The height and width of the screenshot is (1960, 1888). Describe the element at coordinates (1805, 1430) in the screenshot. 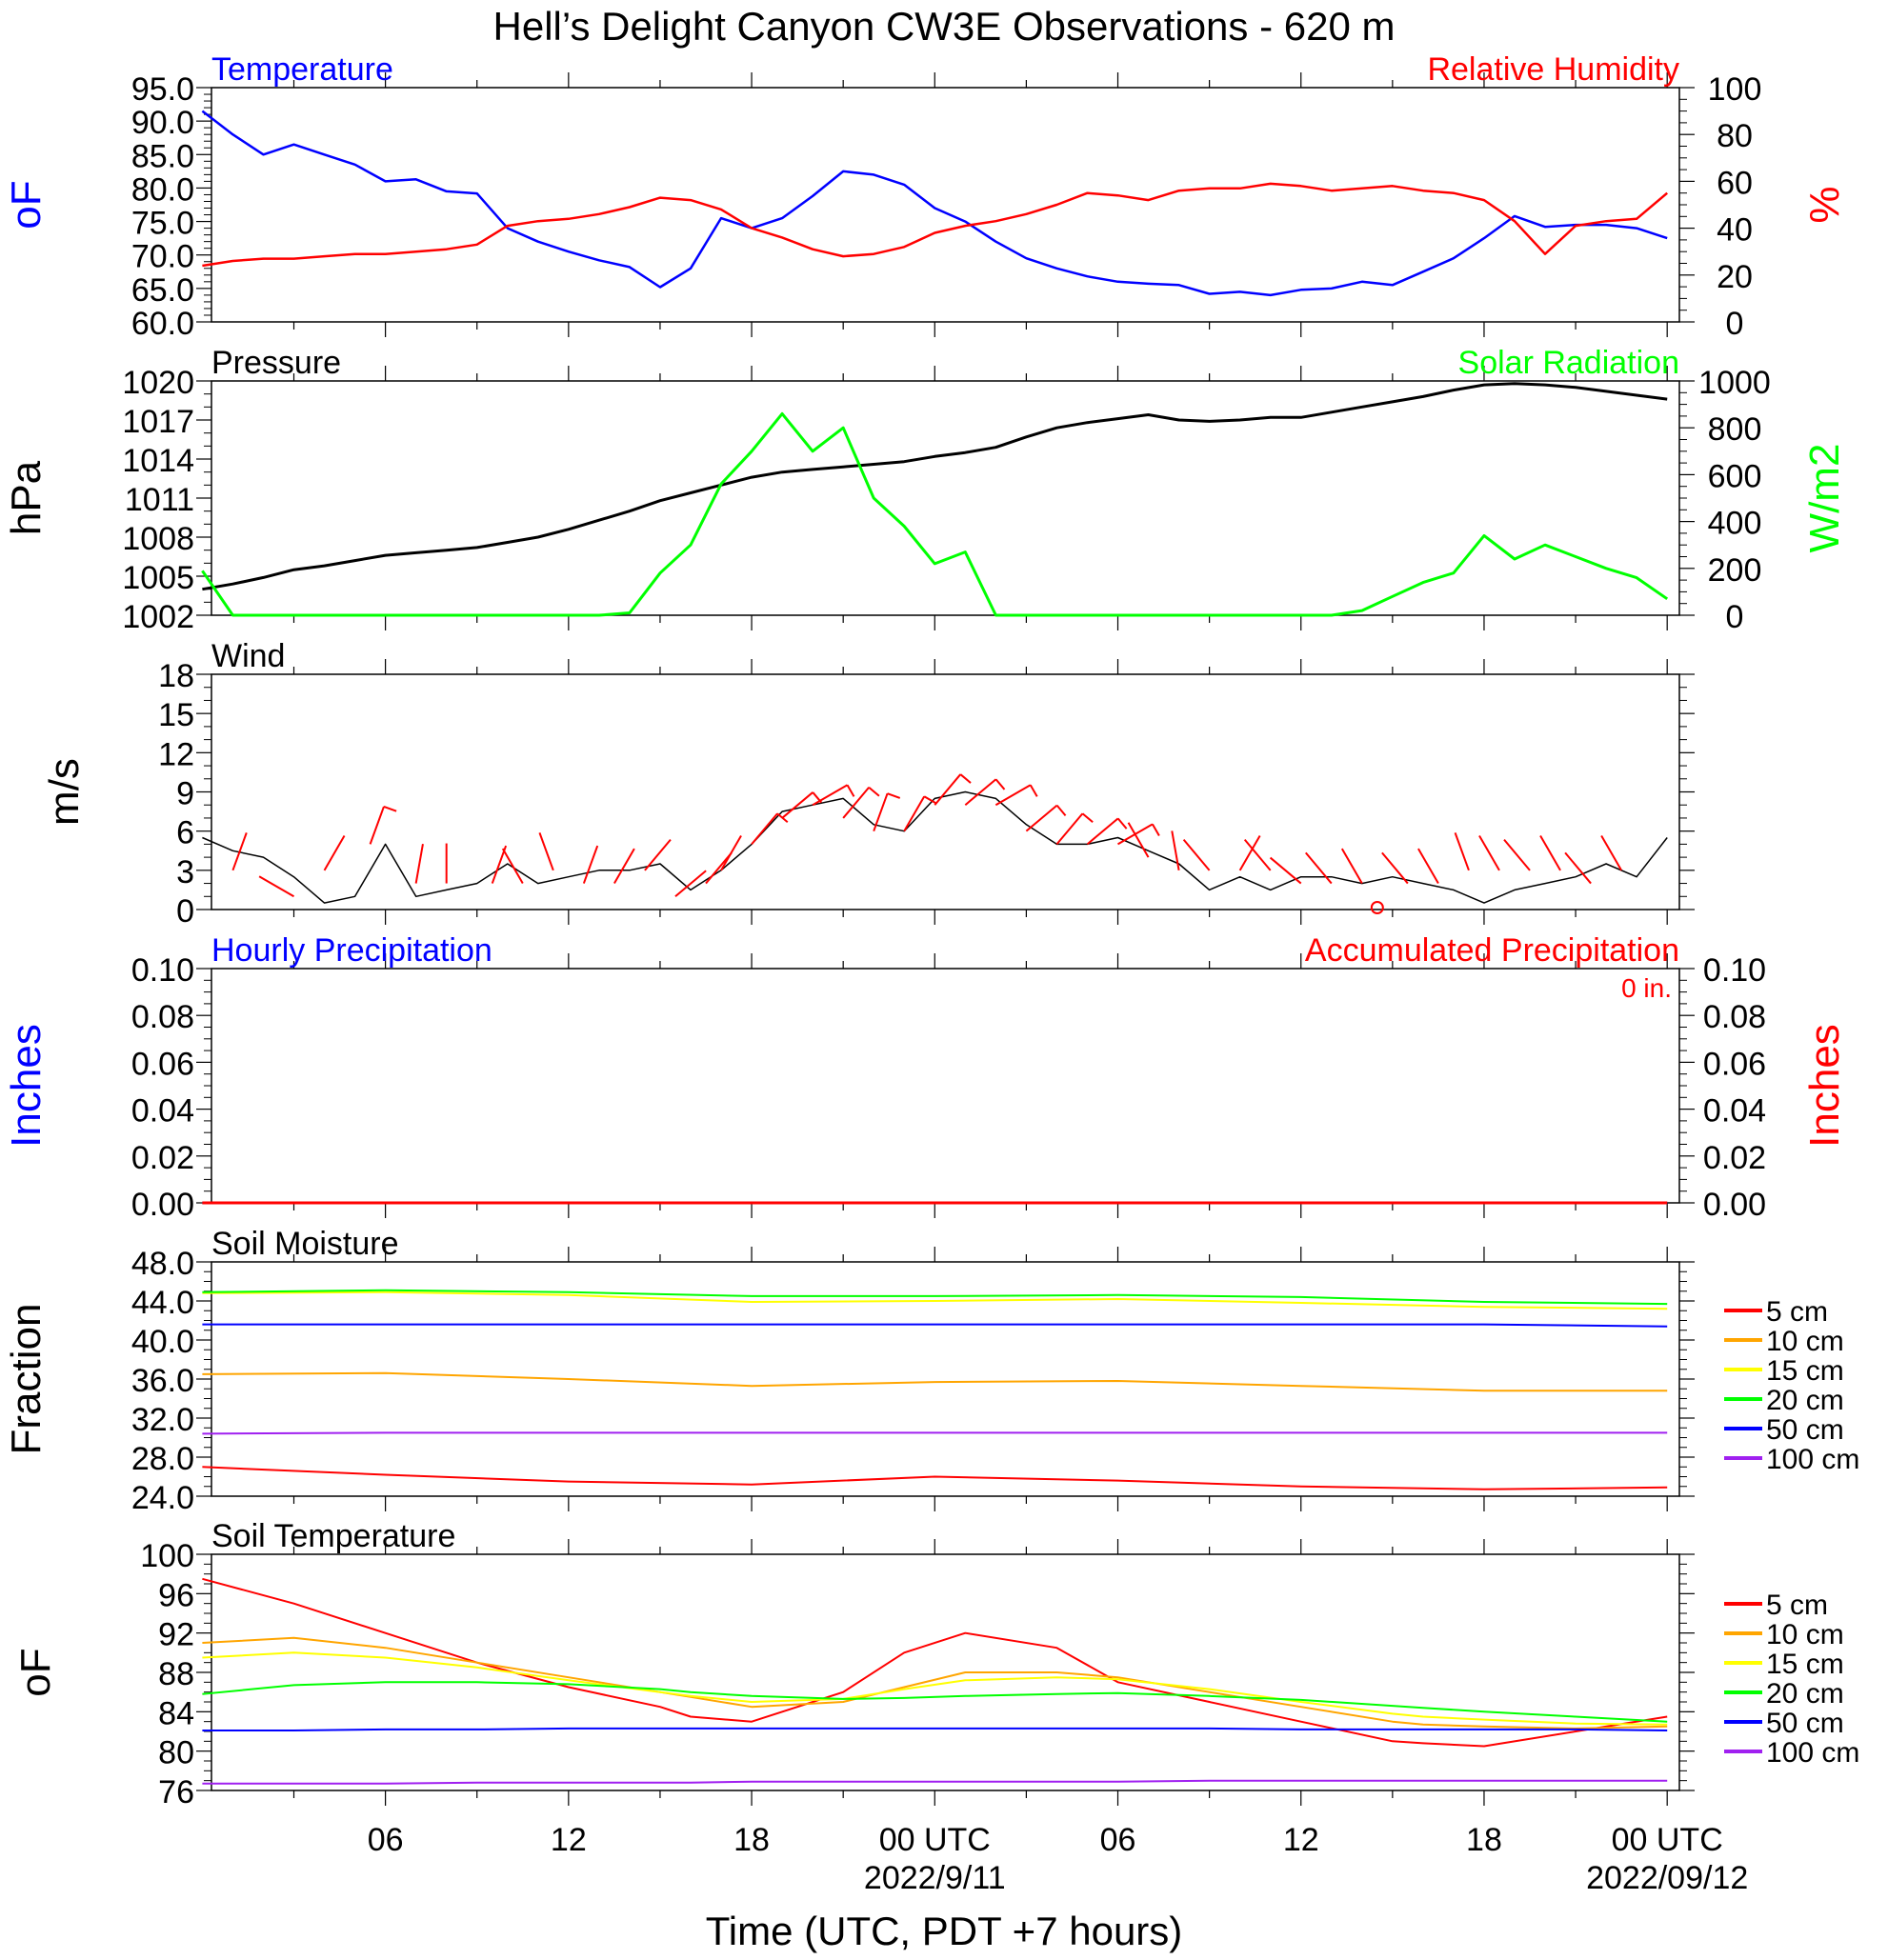

I see `legend-label: 50 cm` at that location.